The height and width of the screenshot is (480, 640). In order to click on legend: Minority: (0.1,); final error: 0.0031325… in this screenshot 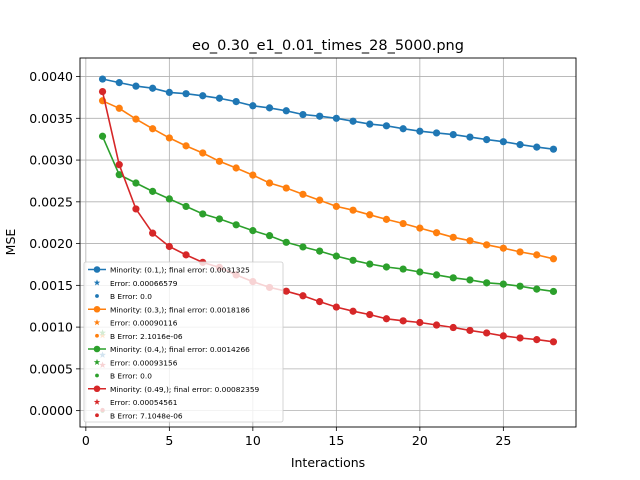, I will do `click(183, 342)`.